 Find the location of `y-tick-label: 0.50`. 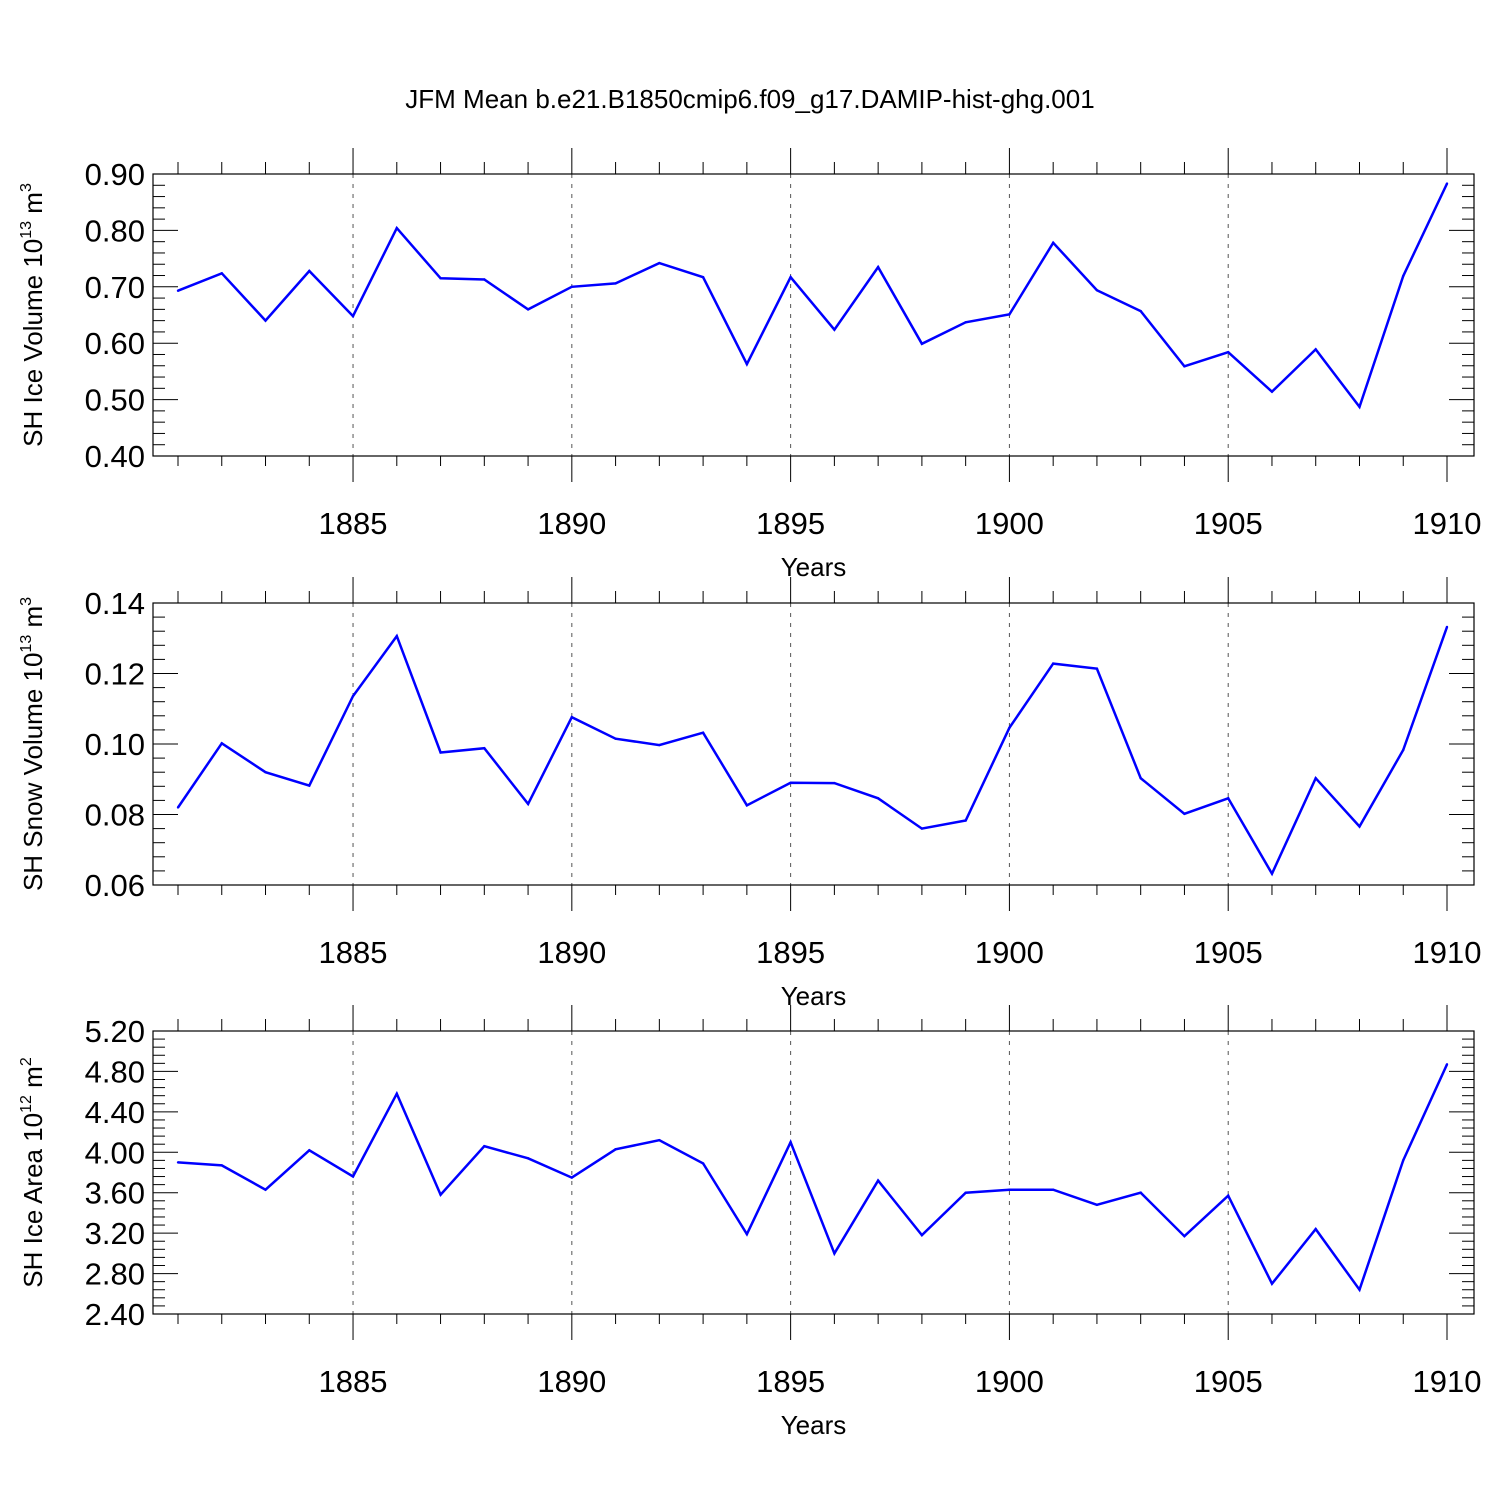

y-tick-label: 0.50 is located at coordinates (115, 400).